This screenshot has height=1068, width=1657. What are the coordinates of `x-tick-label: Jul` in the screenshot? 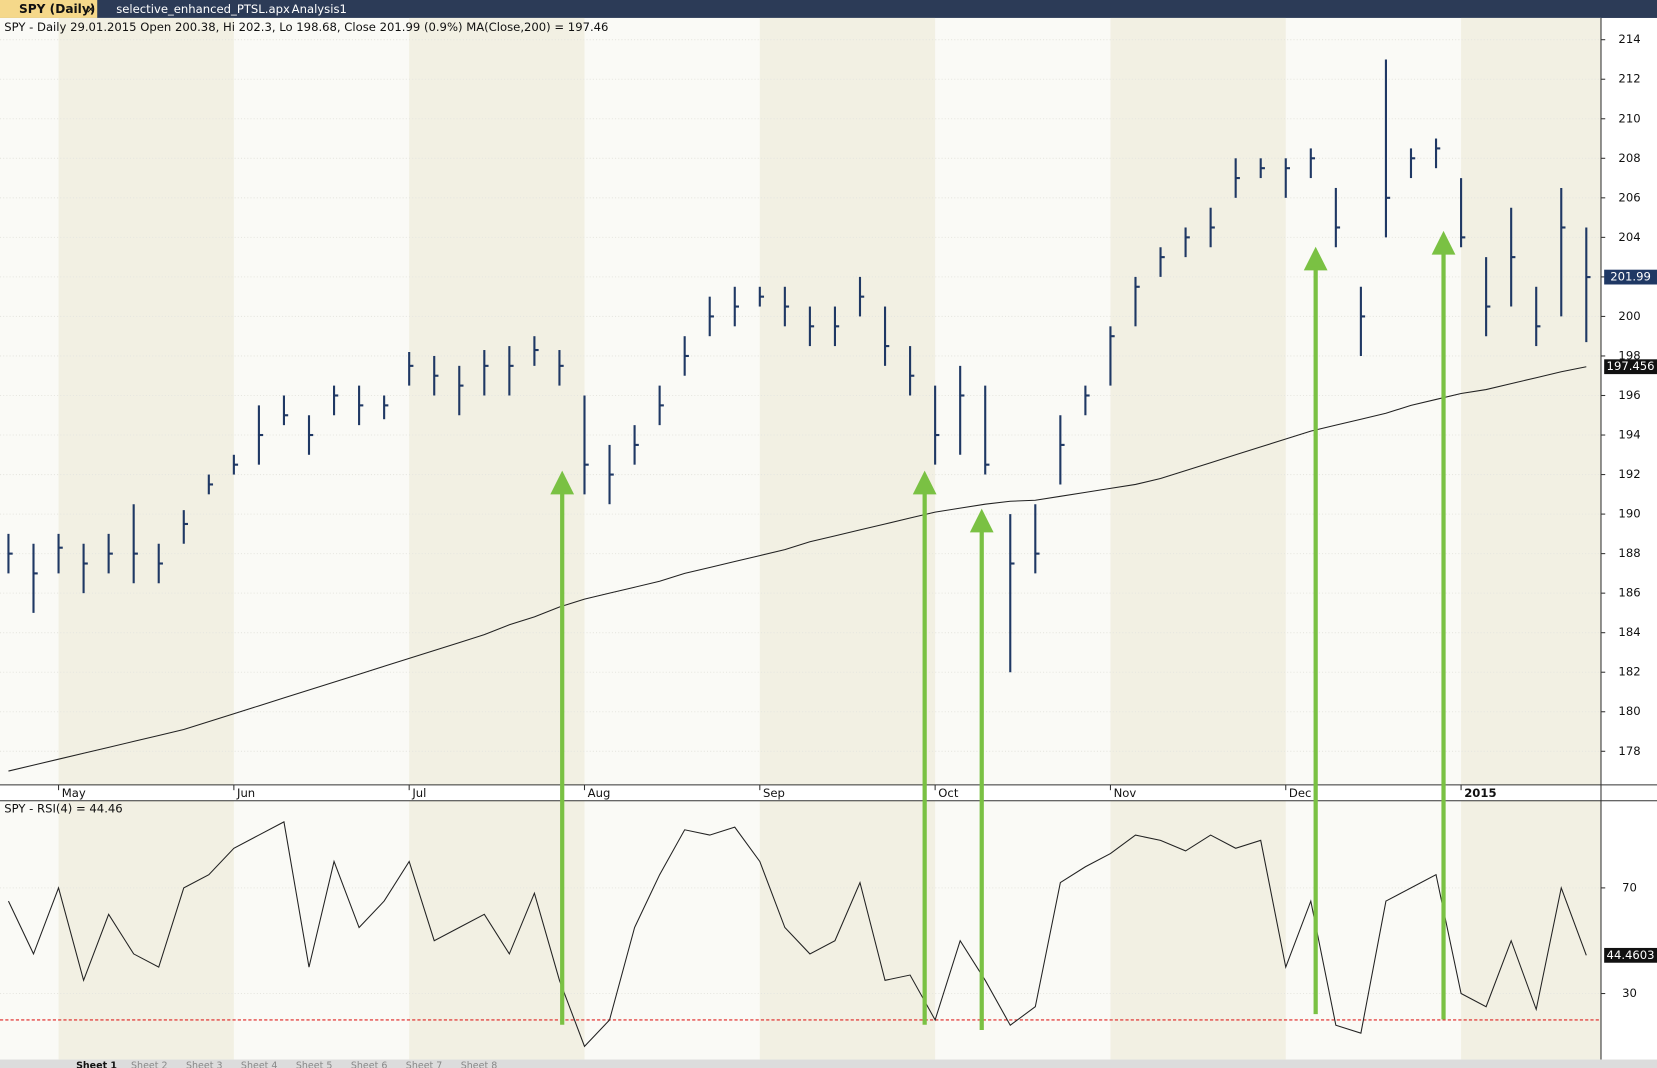 It's located at (418, 793).